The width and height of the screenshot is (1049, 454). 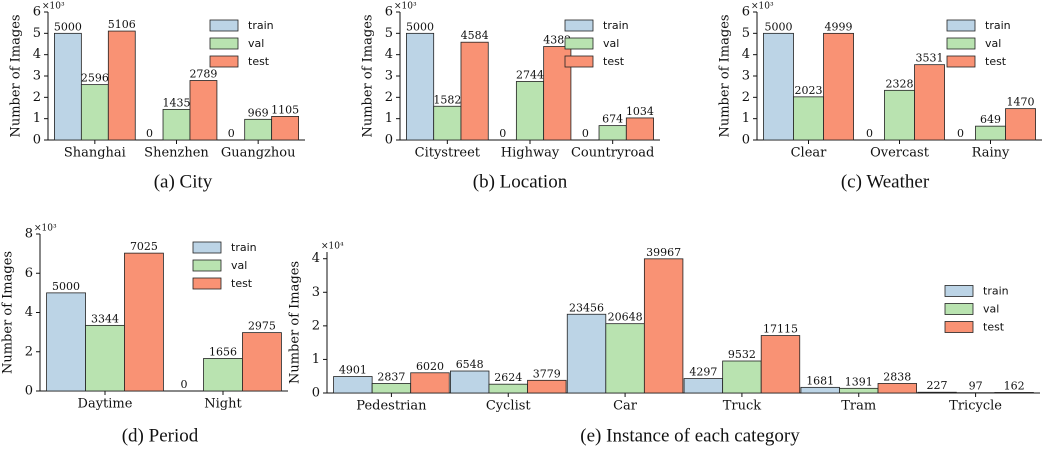 What do you see at coordinates (625, 406) in the screenshot?
I see `x-tick-label: Car` at bounding box center [625, 406].